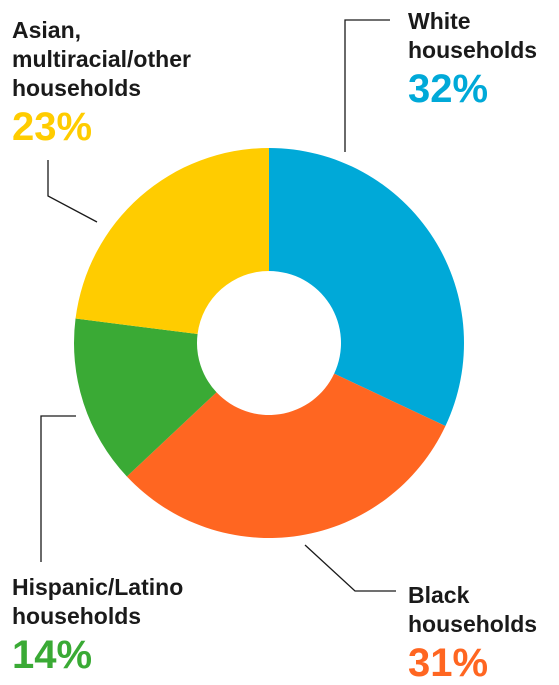 This screenshot has width=559, height=685. I want to click on leader-hispanic, so click(58, 488).